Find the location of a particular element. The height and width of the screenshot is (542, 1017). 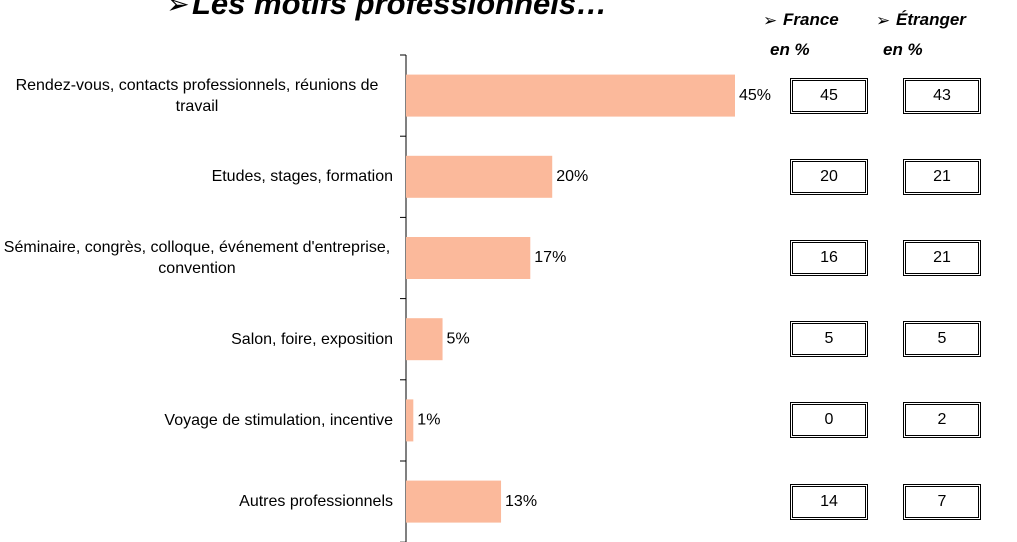

table-cell: 2 is located at coordinates (942, 420).